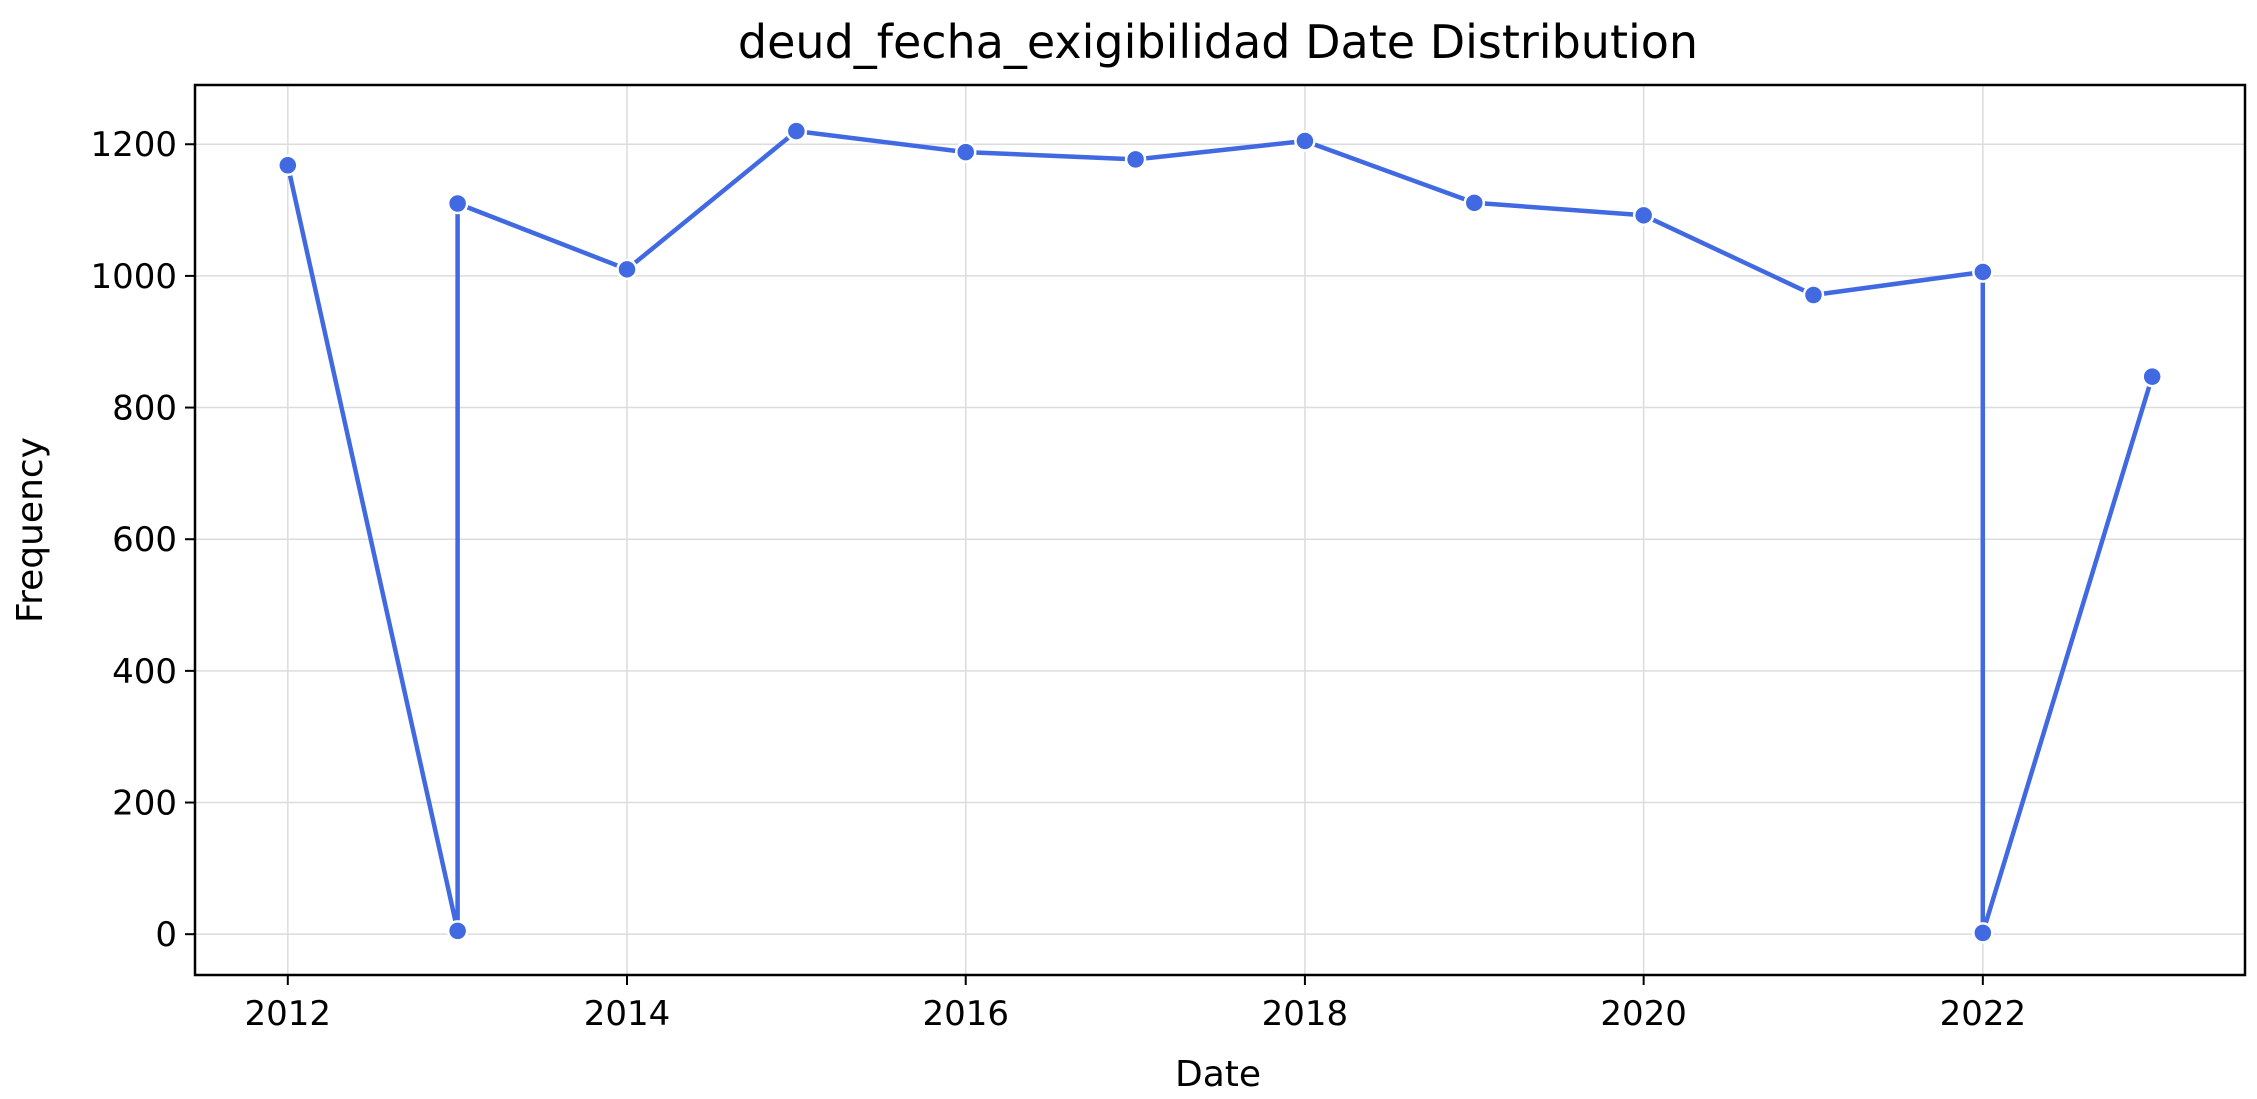 This screenshot has height=1099, width=2257. I want to click on x-tick-label: 2020, so click(1643, 1014).